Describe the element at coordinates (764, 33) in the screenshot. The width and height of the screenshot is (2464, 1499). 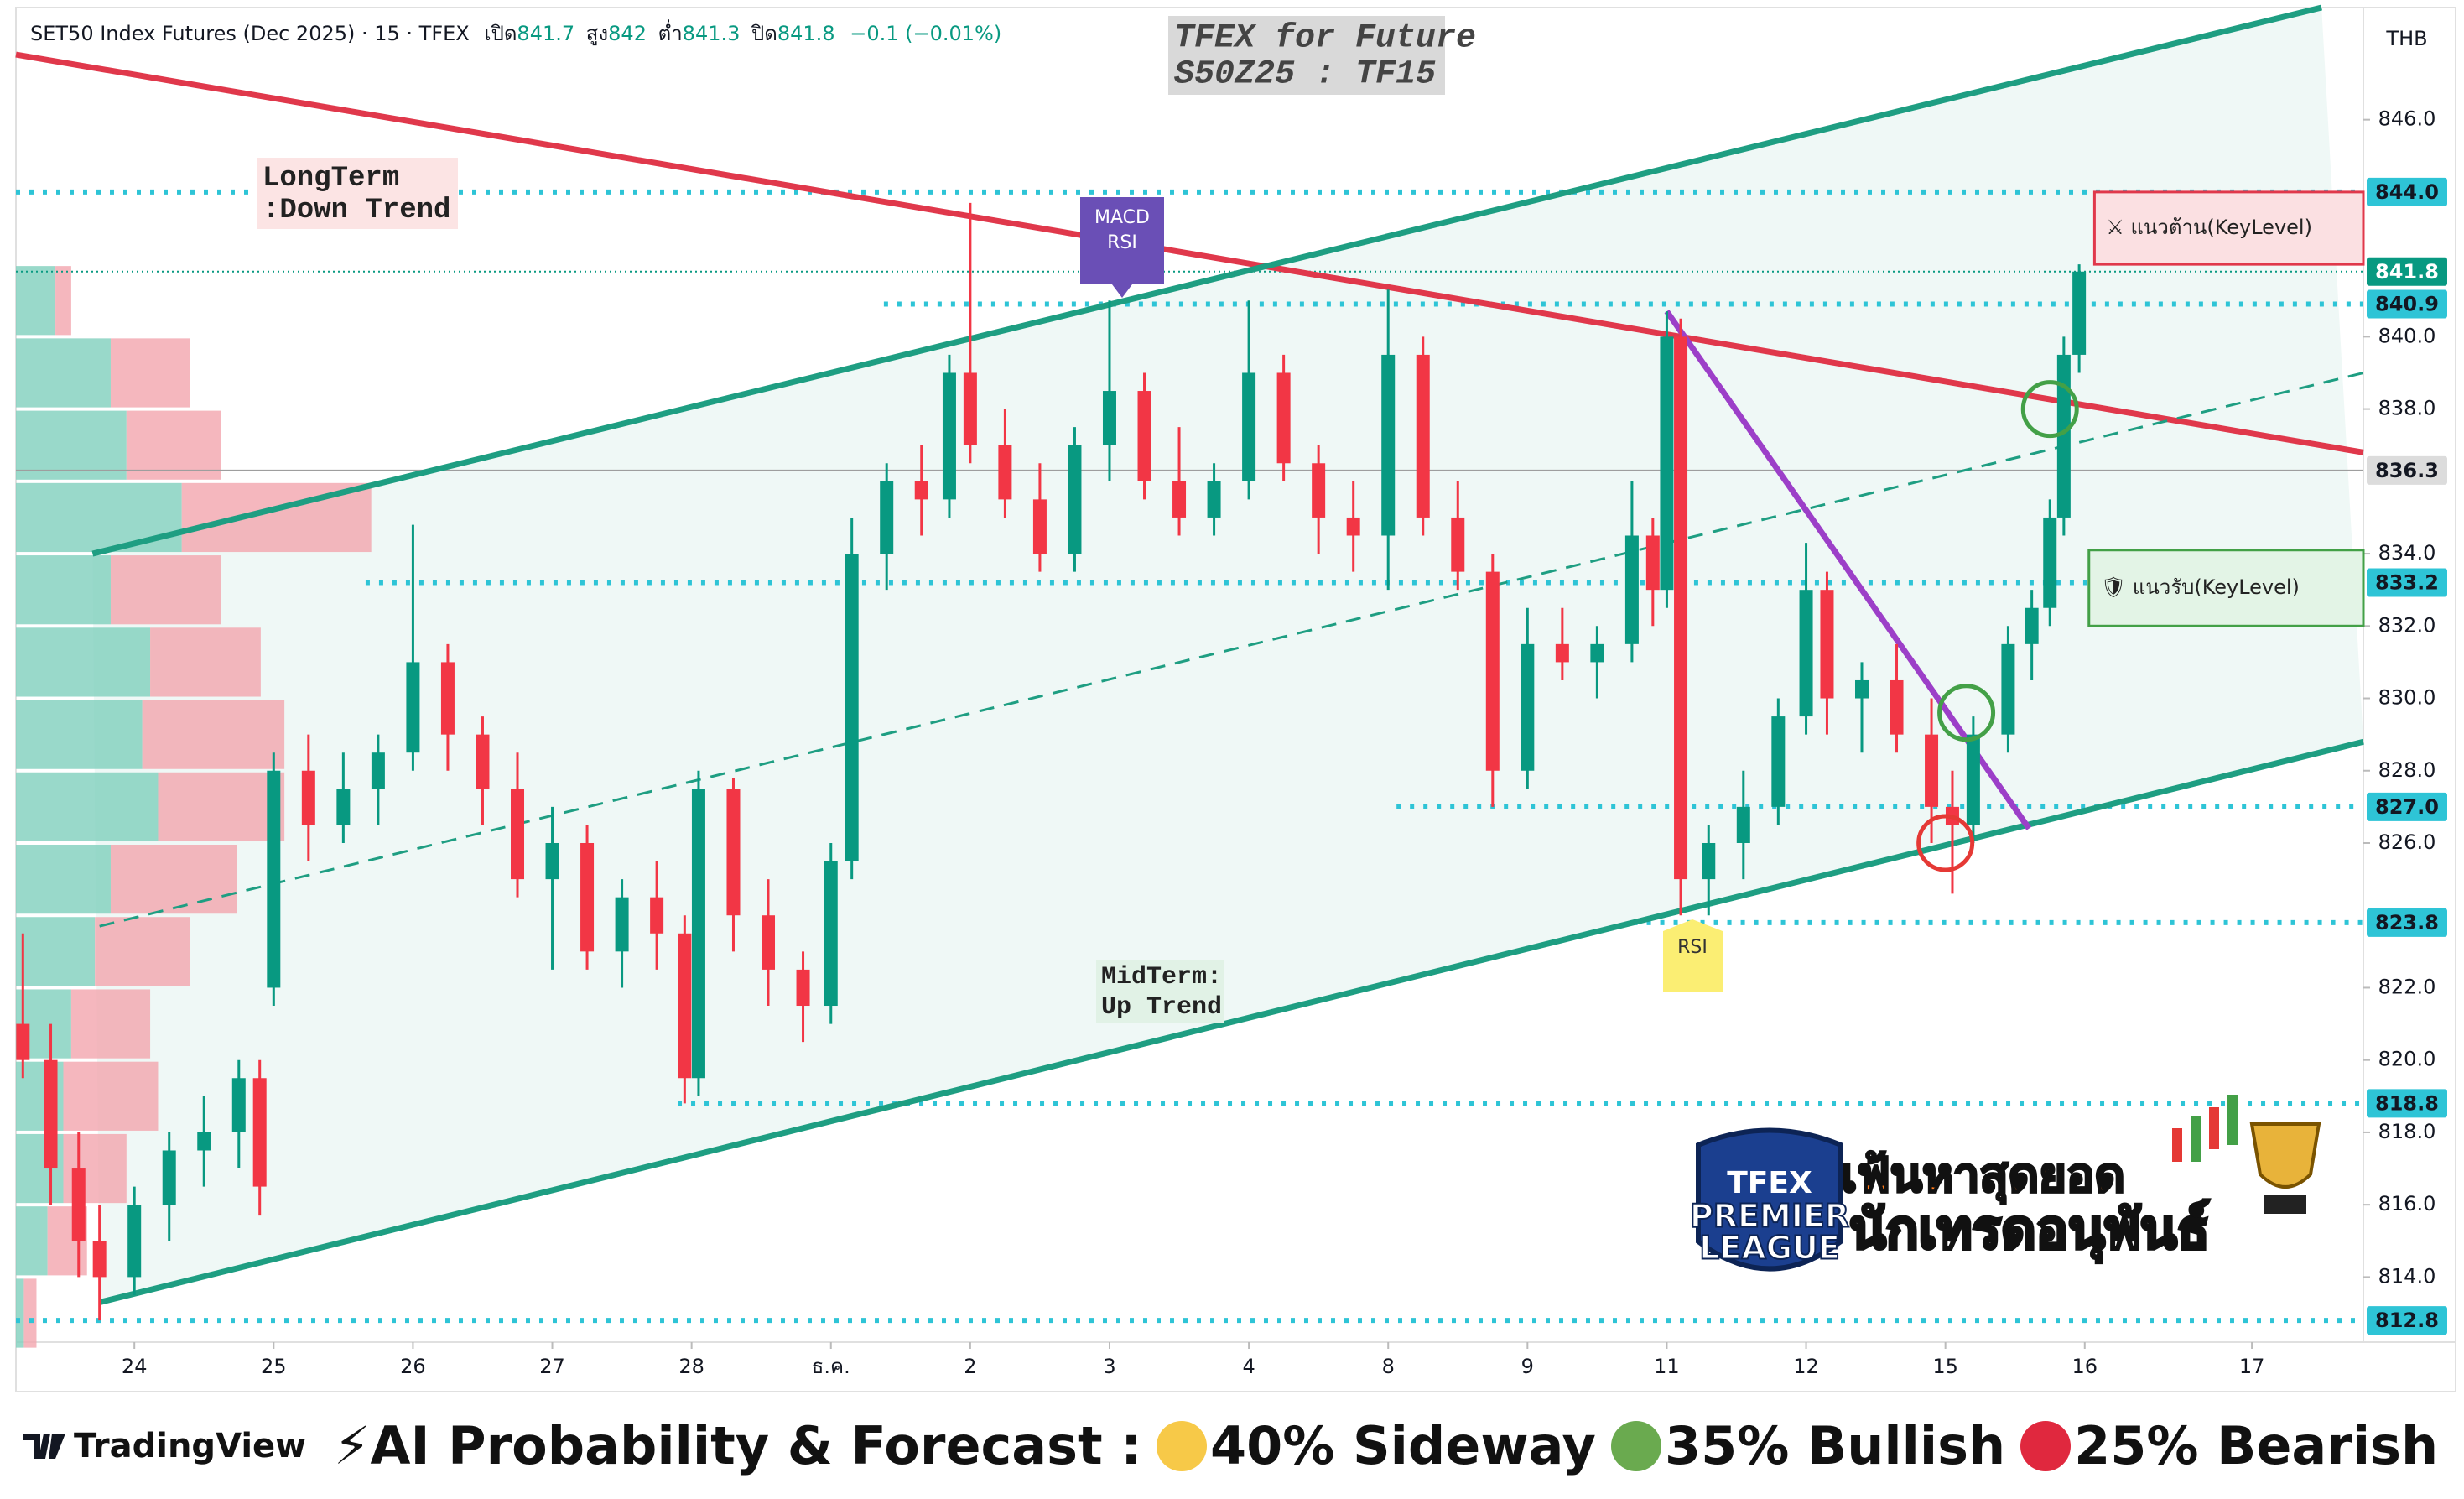
I see `ohlc-label: ปิด` at that location.